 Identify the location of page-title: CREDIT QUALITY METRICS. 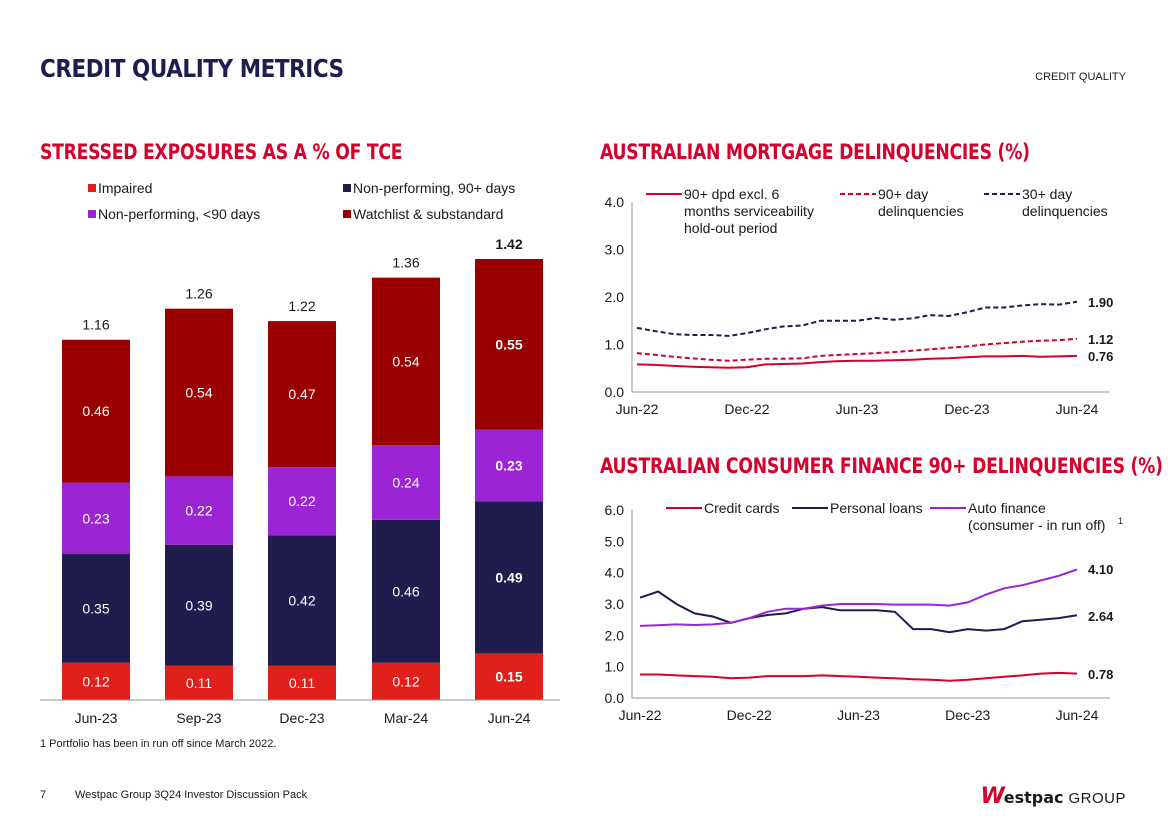
(192, 68).